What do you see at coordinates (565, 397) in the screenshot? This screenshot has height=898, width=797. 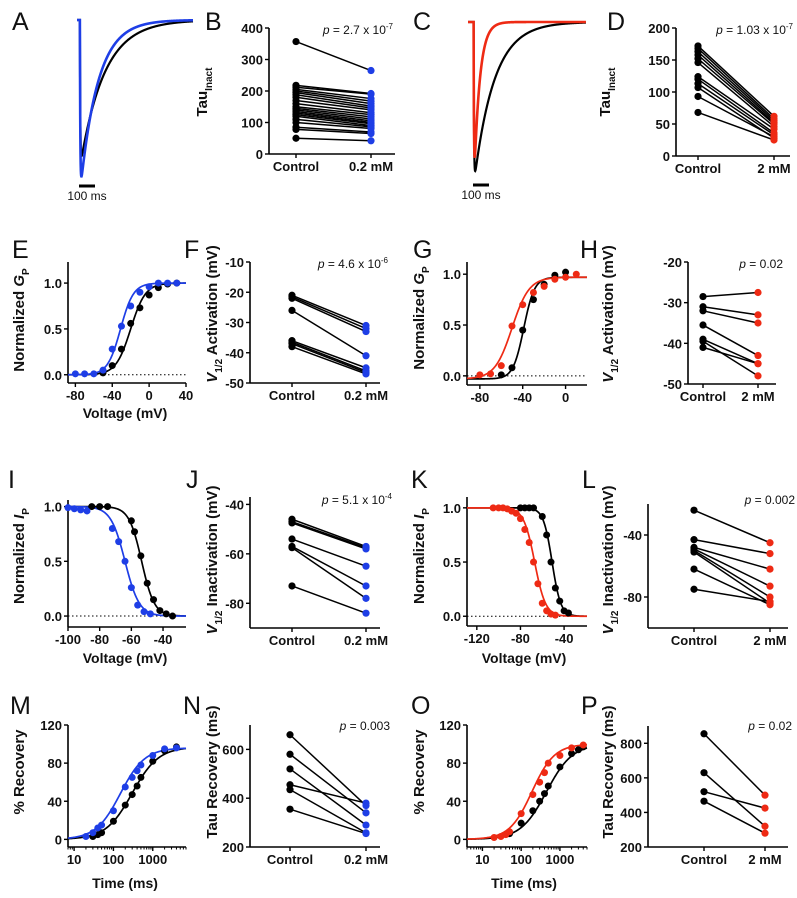 I see `x-tick-label: 0` at bounding box center [565, 397].